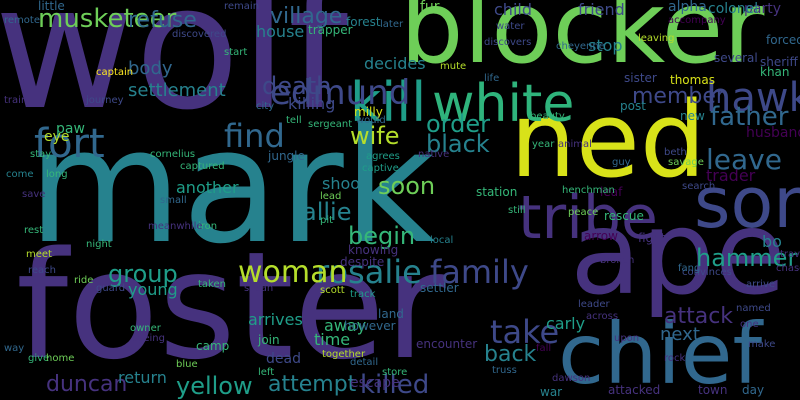 The height and width of the screenshot is (400, 800). I want to click on word-city: forced, so click(783, 40).